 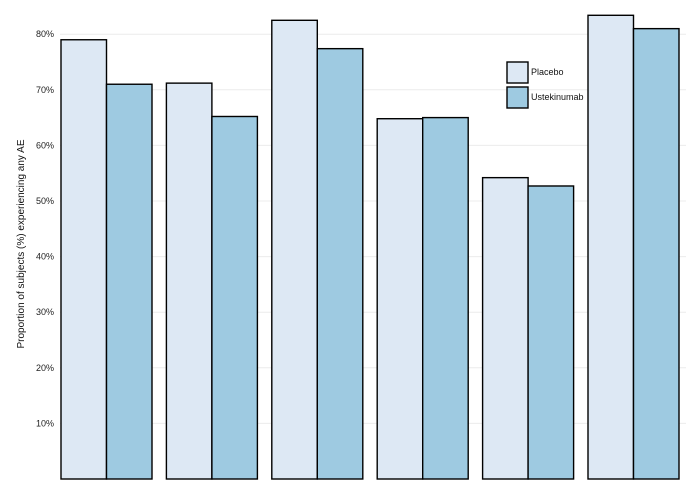 I want to click on y-tick-label: 40%, so click(x=45, y=257).